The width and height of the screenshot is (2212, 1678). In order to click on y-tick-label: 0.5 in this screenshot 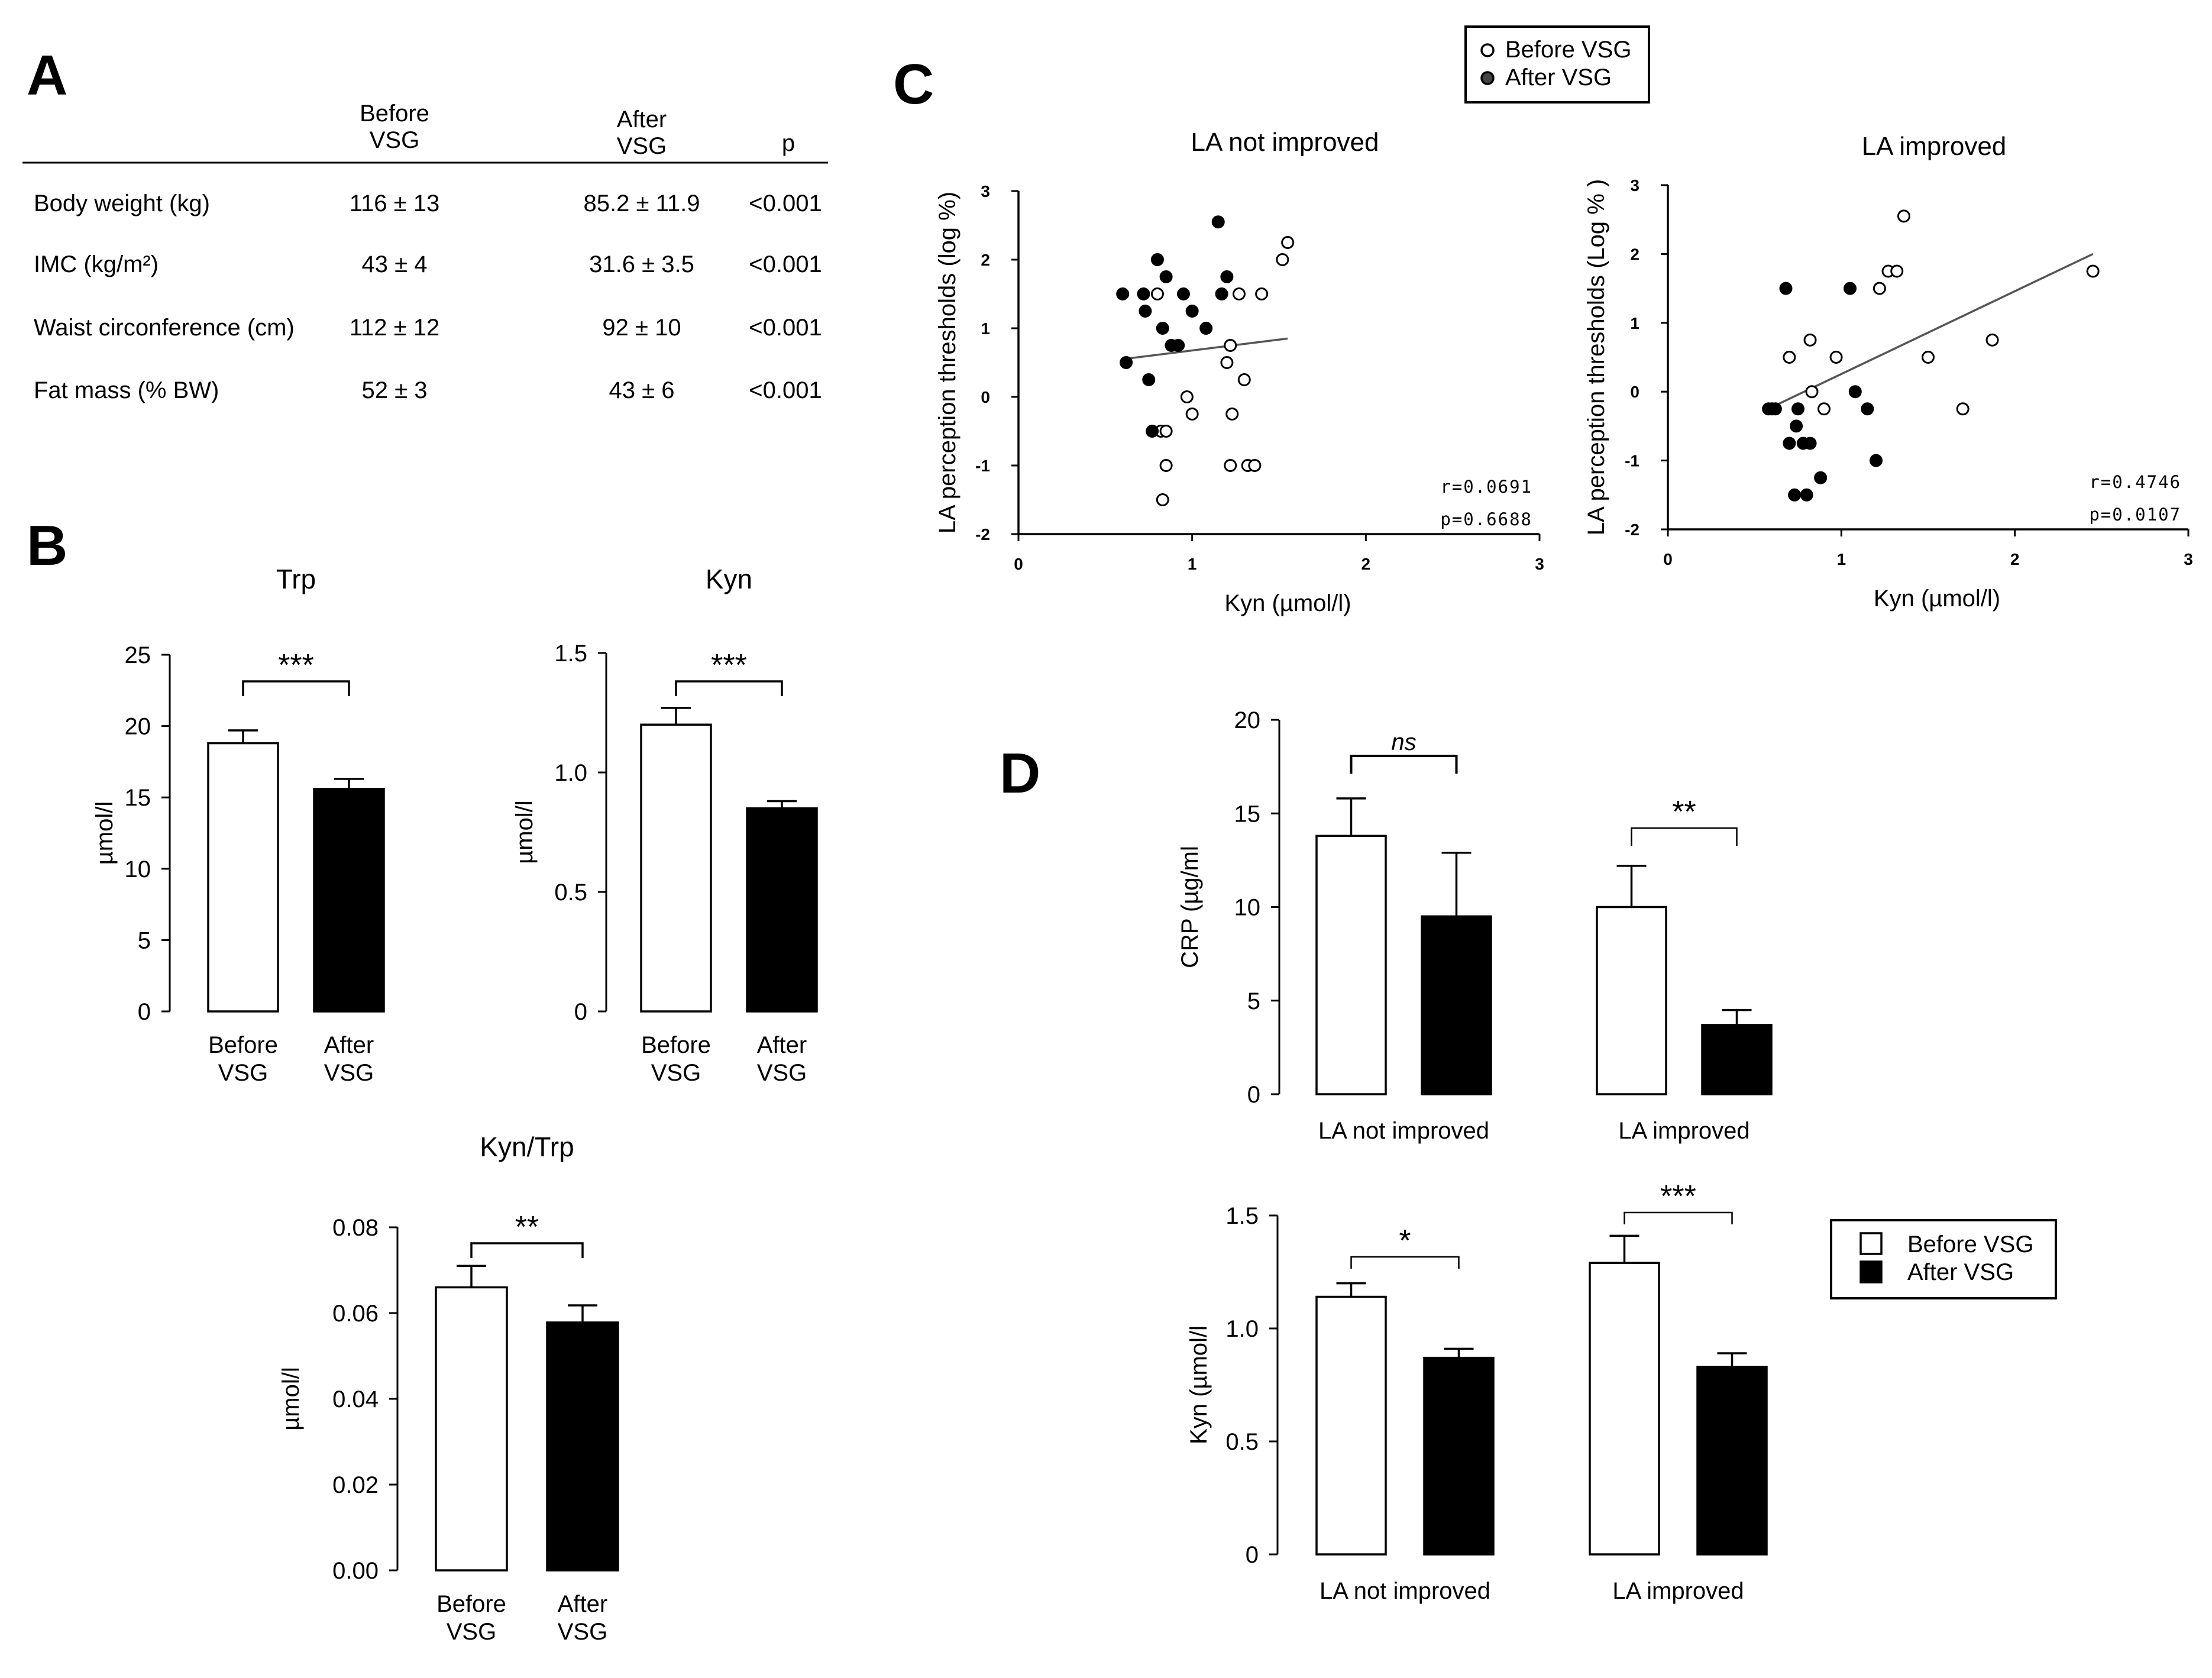, I will do `click(570, 893)`.